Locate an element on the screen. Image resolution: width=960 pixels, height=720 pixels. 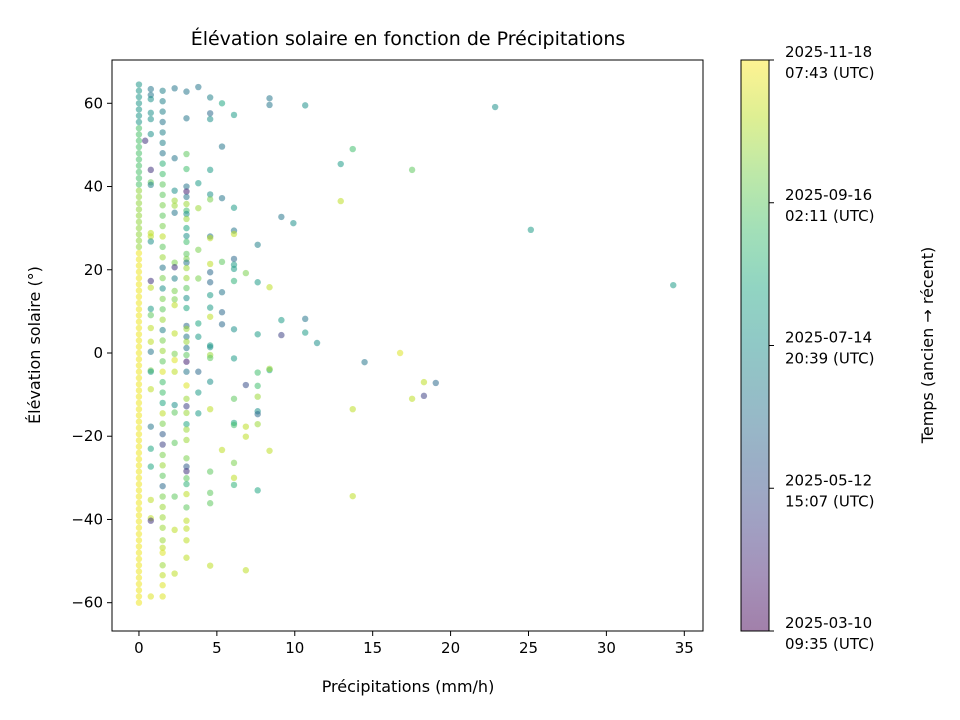
y-tick-label: 40 is located at coordinates (93, 187).